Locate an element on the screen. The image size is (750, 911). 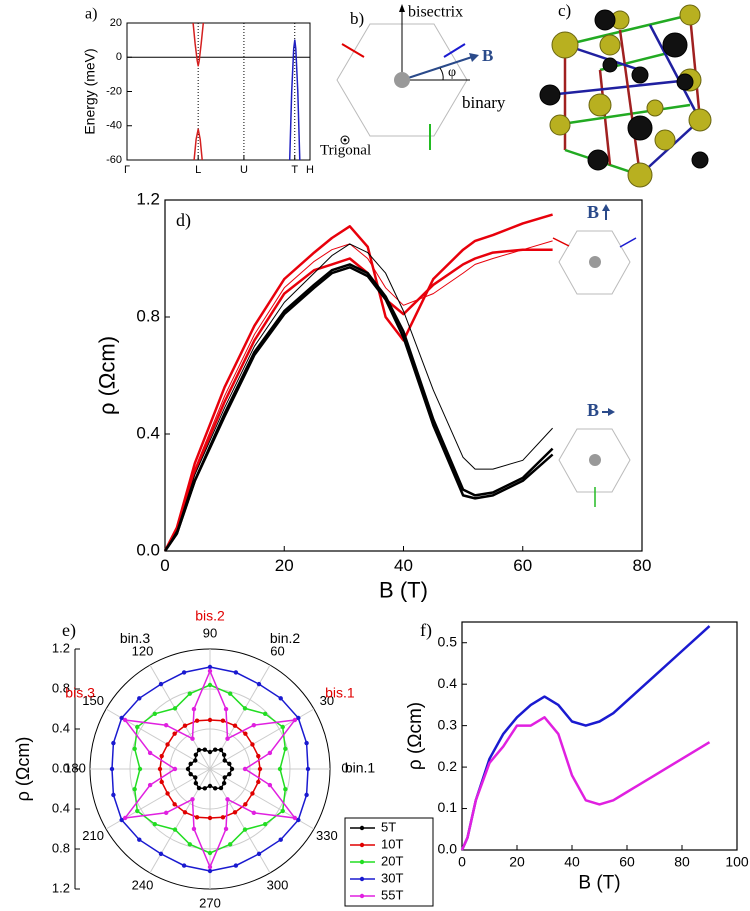
r-tick-label: 0.4 is located at coordinates (61, 807).